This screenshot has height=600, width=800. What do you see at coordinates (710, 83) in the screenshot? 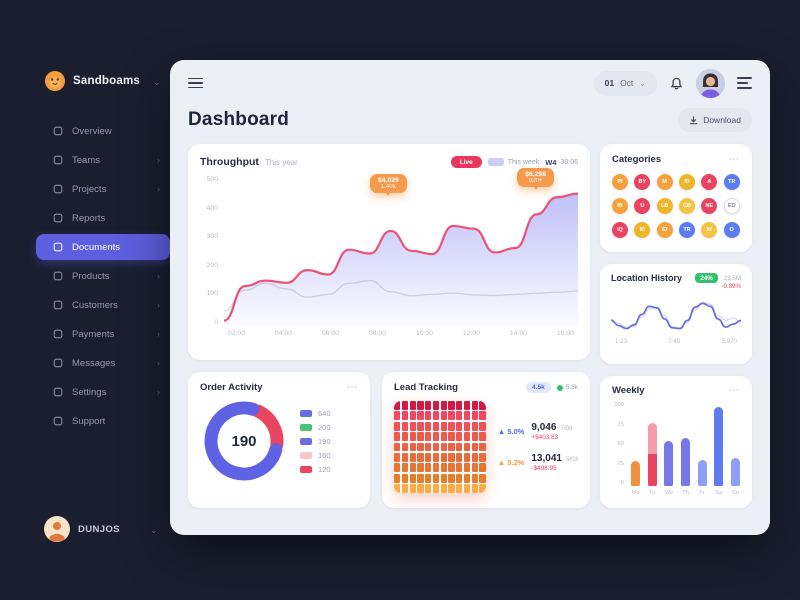
I see `profile-avatar` at bounding box center [710, 83].